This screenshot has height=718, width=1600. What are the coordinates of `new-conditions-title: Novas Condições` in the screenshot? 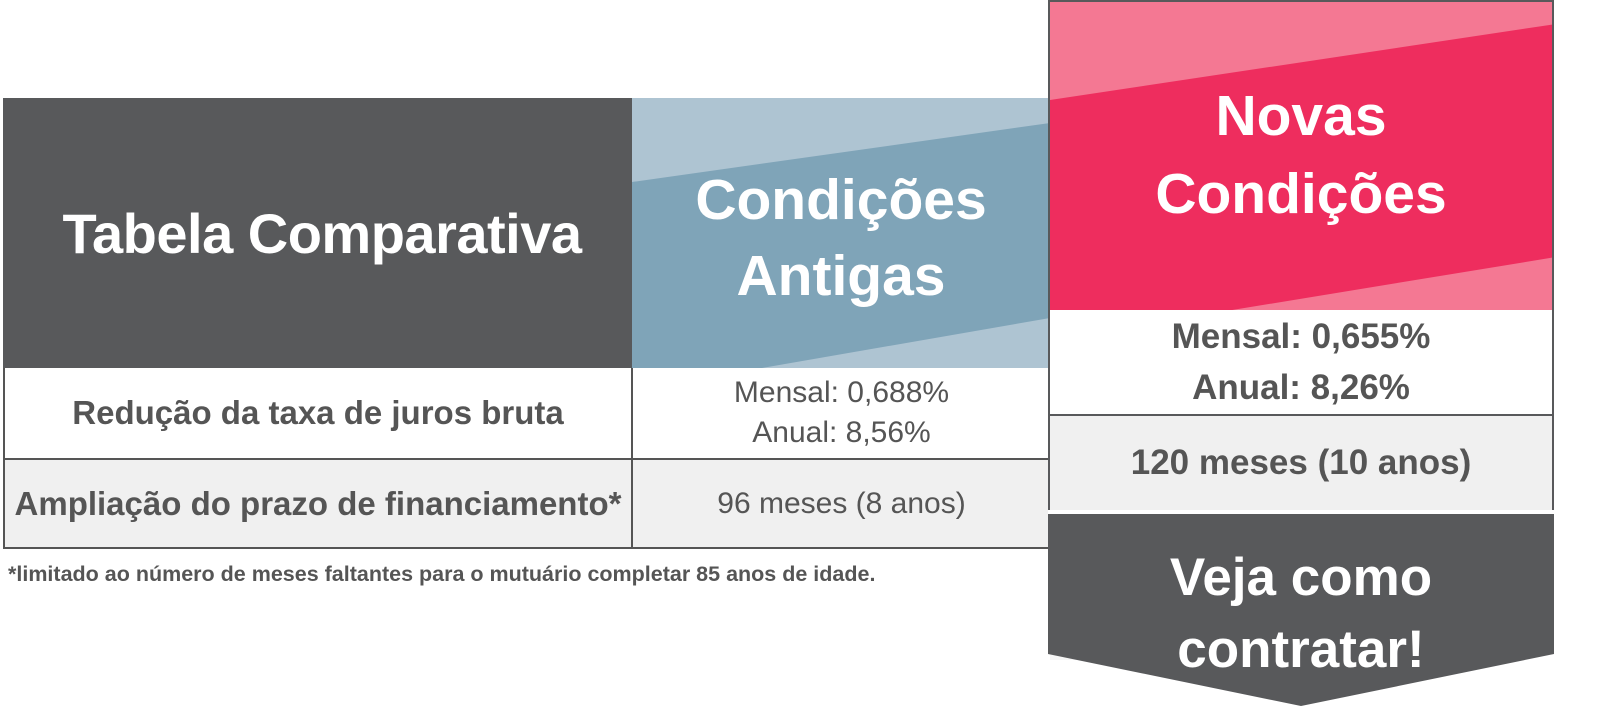 It's located at (1301, 154).